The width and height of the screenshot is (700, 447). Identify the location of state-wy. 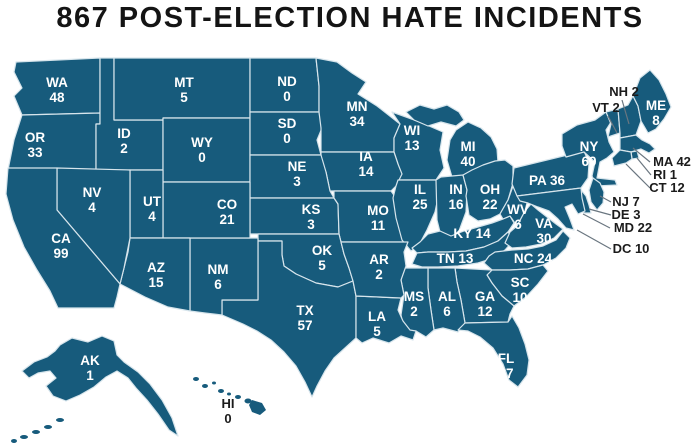
(206, 150).